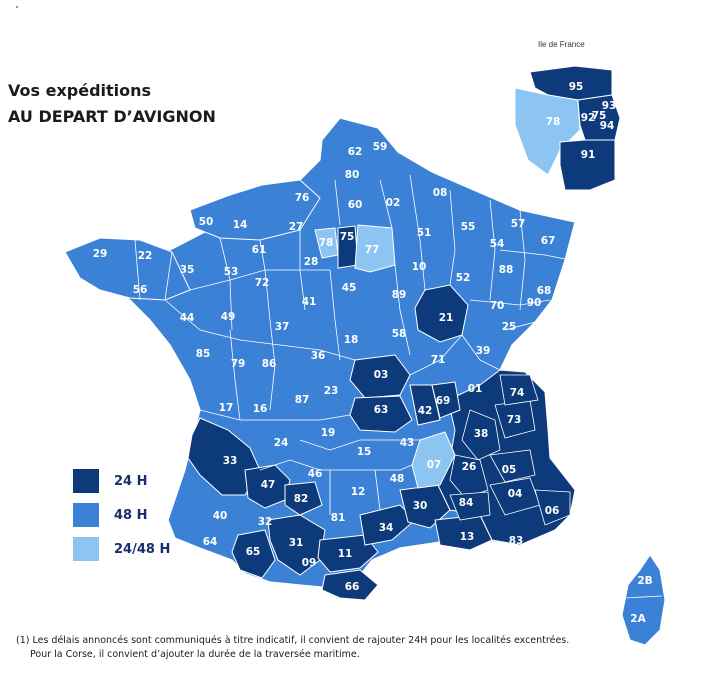 The image size is (717, 693). What do you see at coordinates (210, 542) in the screenshot?
I see `label-64: 64` at bounding box center [210, 542].